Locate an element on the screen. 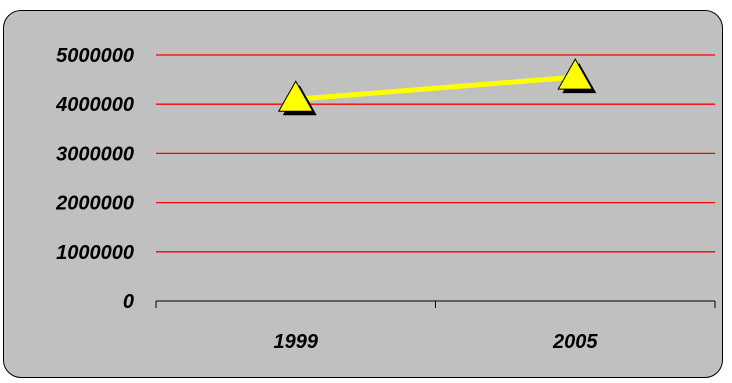  data-point-2005 is located at coordinates (575, 74).